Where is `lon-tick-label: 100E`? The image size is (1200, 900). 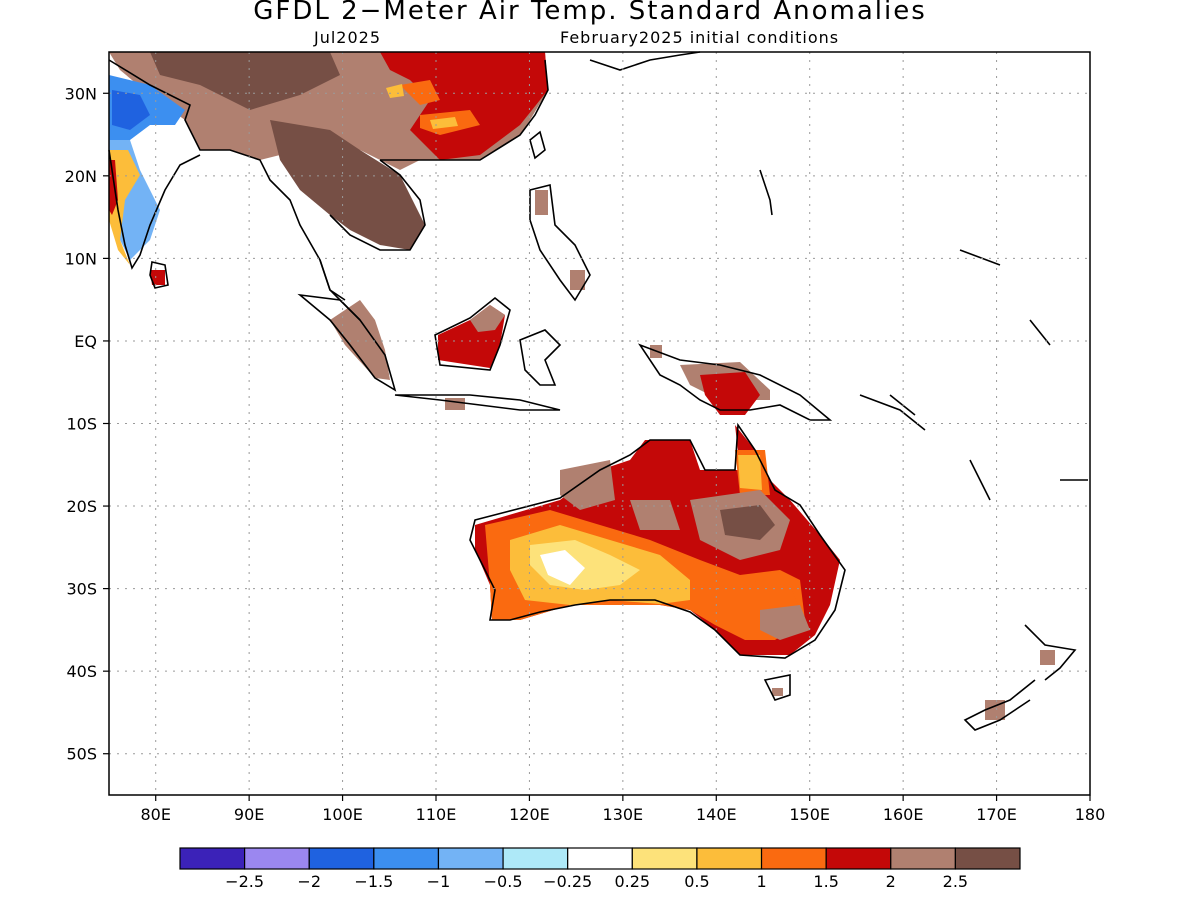 lon-tick-label: 100E is located at coordinates (342, 814).